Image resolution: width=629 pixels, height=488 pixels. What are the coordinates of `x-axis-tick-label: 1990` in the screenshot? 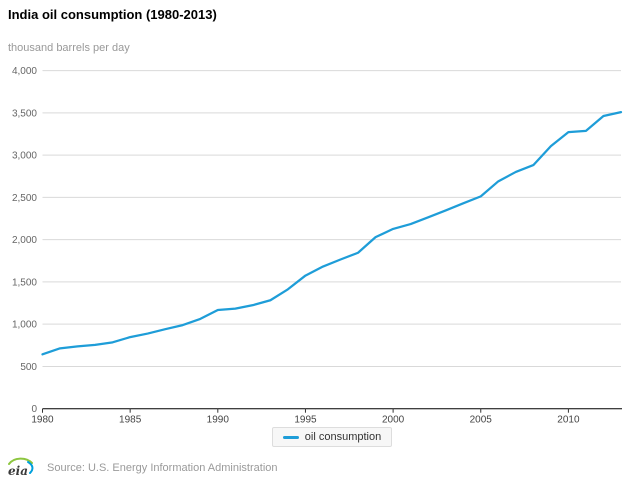 It's located at (218, 420).